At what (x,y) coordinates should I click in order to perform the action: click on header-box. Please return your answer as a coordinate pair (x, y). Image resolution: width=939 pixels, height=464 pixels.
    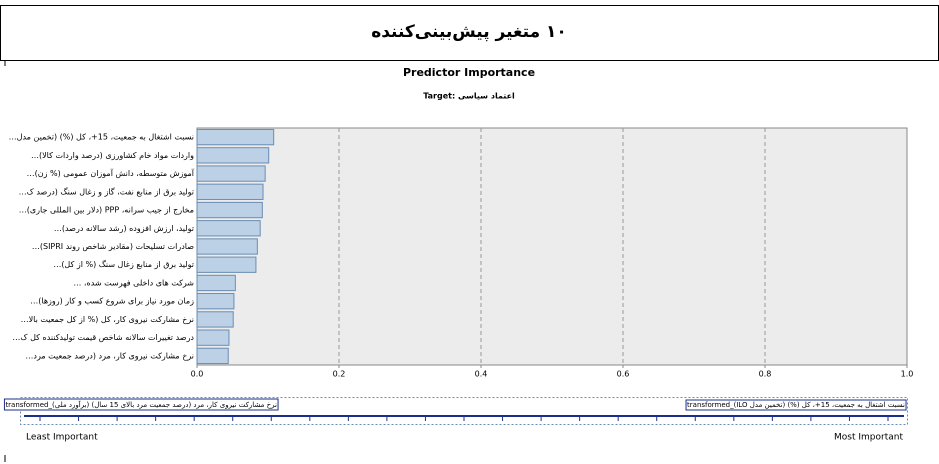
    Looking at the image, I should click on (469, 33).